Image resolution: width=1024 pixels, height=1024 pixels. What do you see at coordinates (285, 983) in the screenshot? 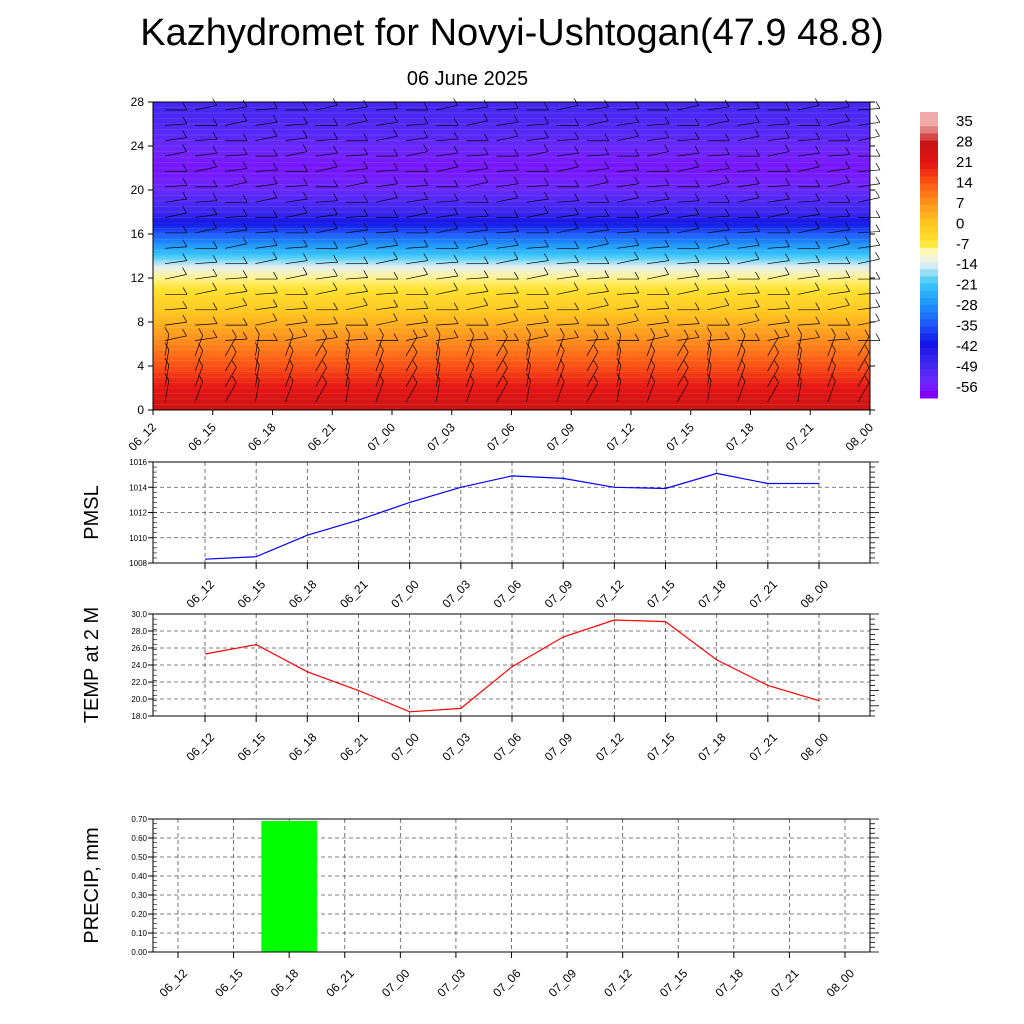
I see `x-tick-label: 06_18` at bounding box center [285, 983].